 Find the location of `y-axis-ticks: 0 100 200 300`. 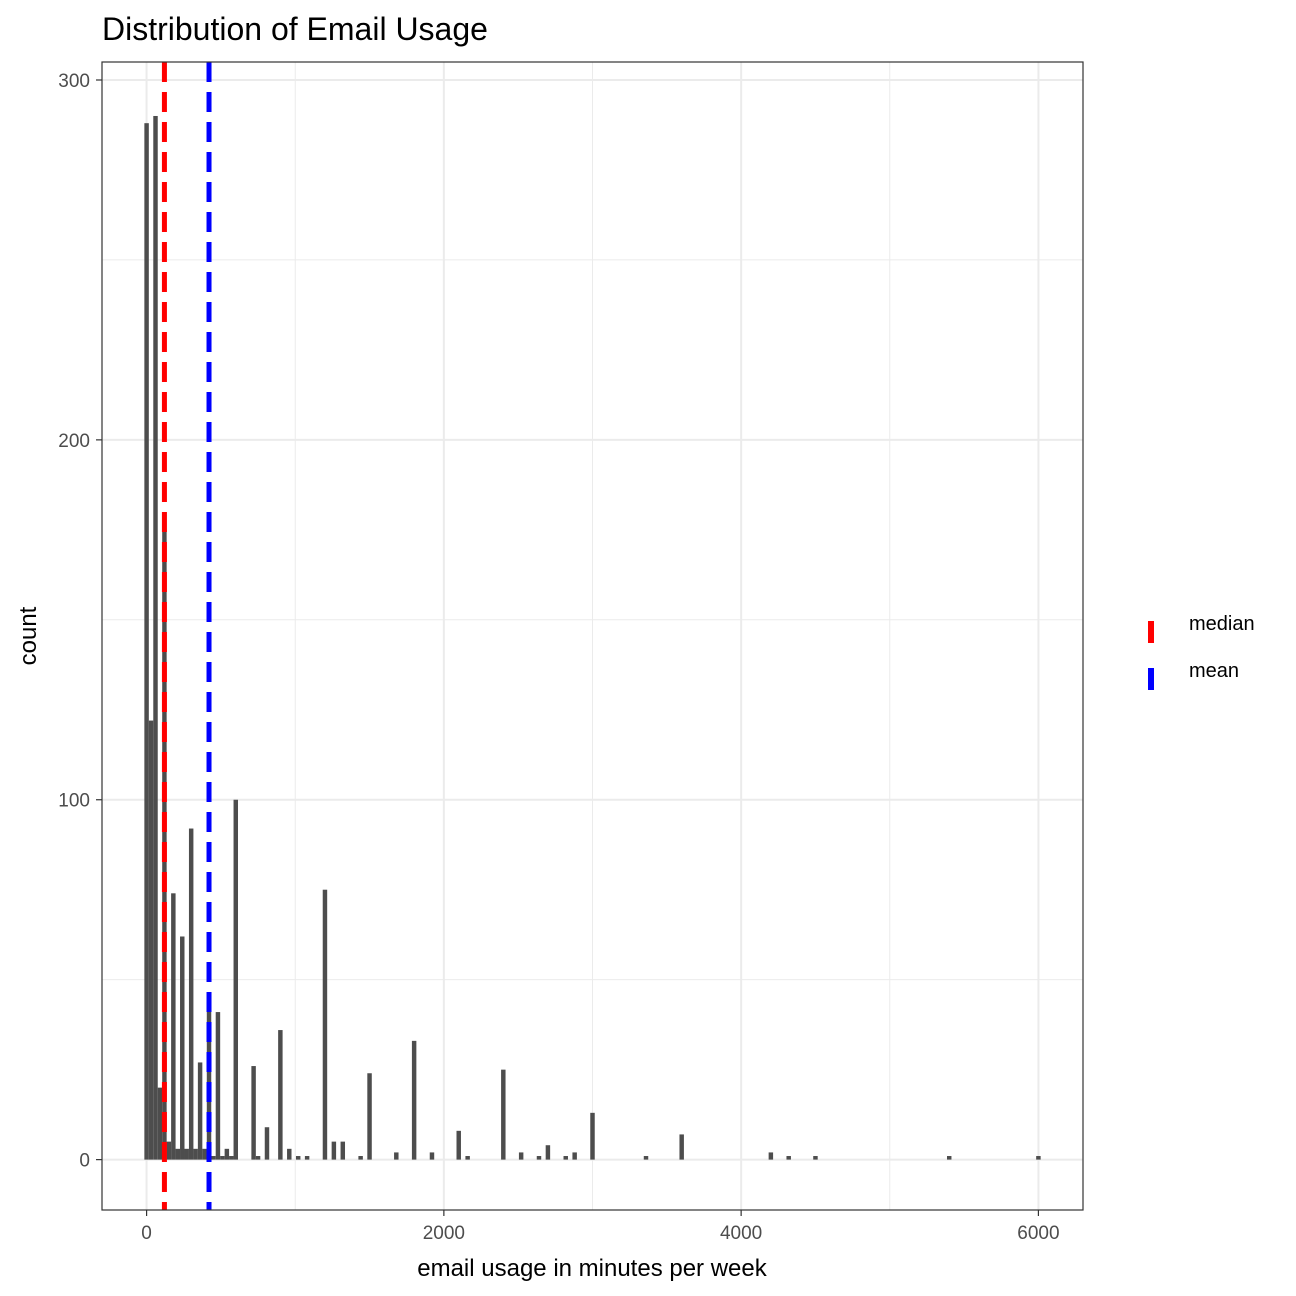

y-axis-ticks: 0 100 200 300 is located at coordinates (80, 621).